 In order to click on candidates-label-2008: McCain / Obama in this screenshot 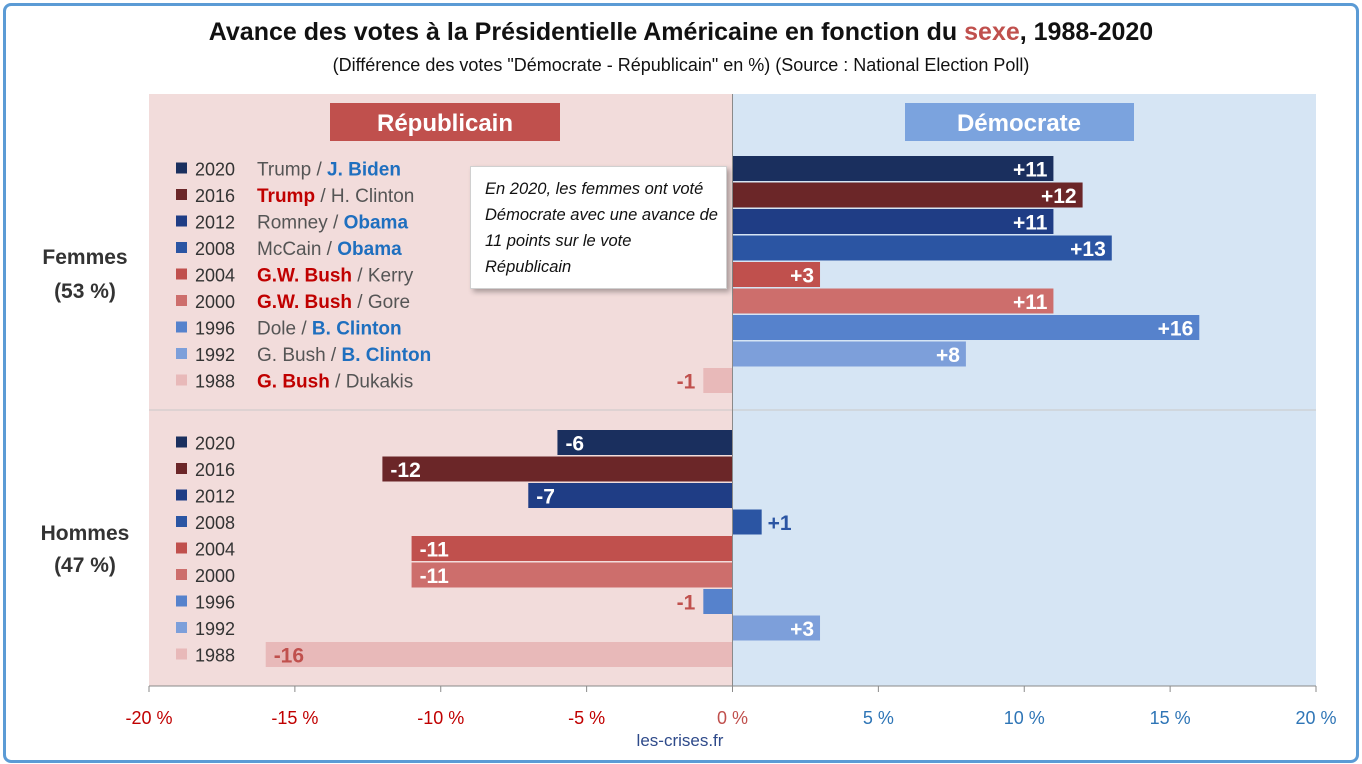, I will do `click(329, 249)`.